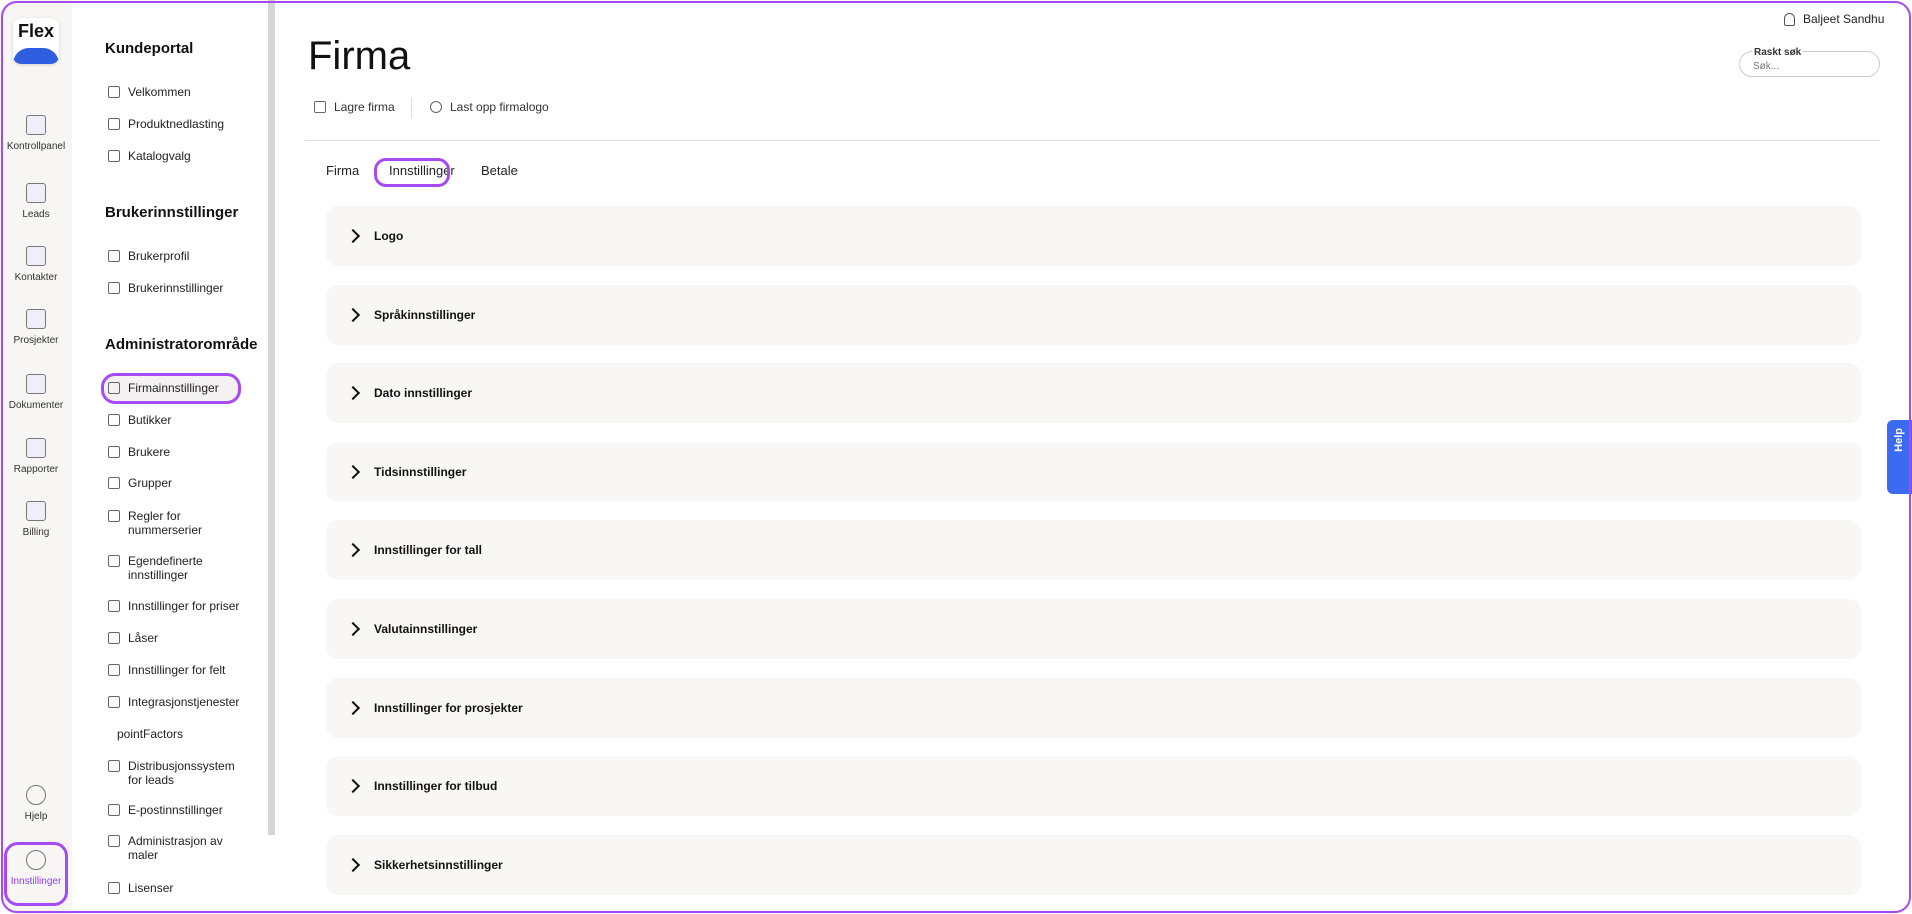 The height and width of the screenshot is (914, 1912). Describe the element at coordinates (36, 448) in the screenshot. I see `report-icon` at that location.